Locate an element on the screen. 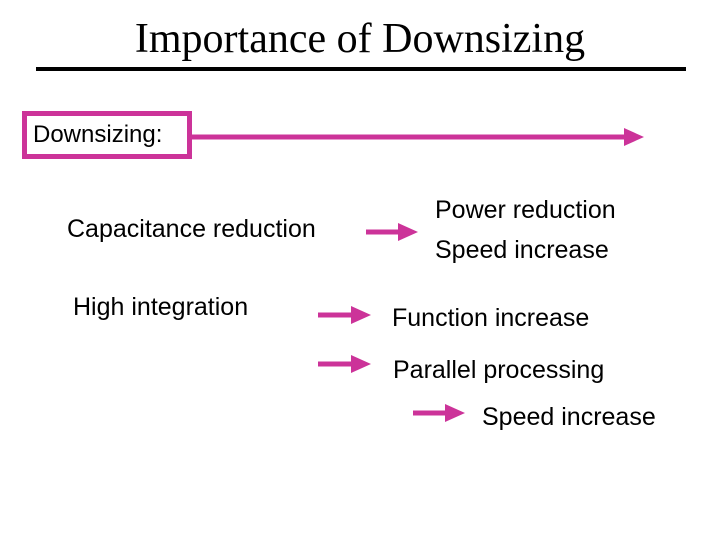  speed-increase-label-2: Speed increase is located at coordinates (569, 417).